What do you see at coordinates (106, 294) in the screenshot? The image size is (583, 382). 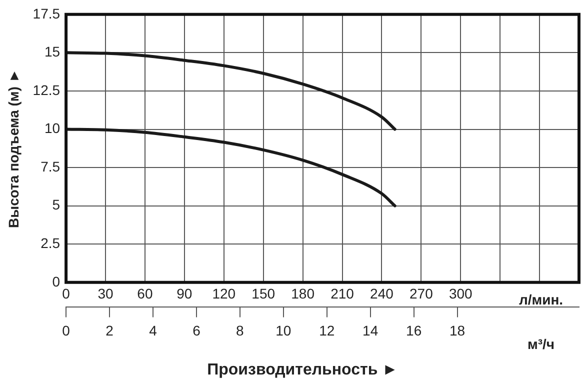 I see `x-tick-label: 30` at bounding box center [106, 294].